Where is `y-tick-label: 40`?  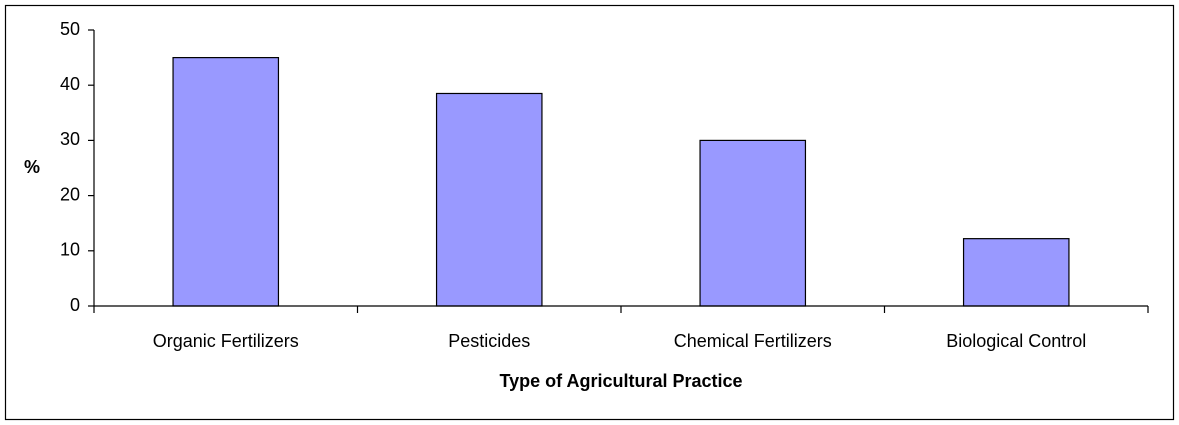 y-tick-label: 40 is located at coordinates (70, 84).